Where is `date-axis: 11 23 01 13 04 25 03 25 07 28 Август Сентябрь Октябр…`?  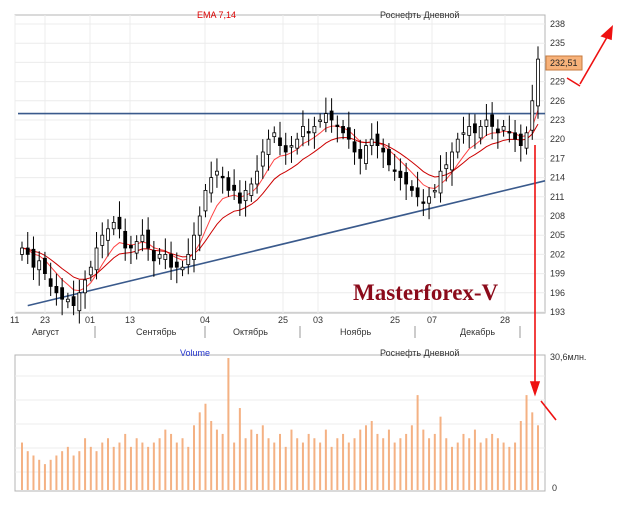 date-axis: 11 23 01 13 04 25 03 25 07 28 Август Сентябрь Октябр… is located at coordinates (265, 326).